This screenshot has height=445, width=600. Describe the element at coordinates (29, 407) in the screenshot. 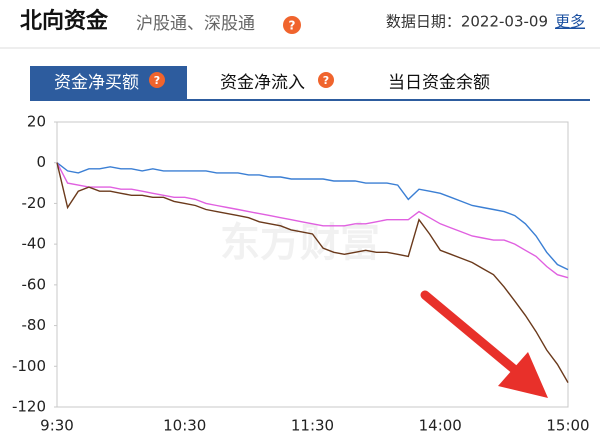

I see `y-tick-label: -120` at that location.